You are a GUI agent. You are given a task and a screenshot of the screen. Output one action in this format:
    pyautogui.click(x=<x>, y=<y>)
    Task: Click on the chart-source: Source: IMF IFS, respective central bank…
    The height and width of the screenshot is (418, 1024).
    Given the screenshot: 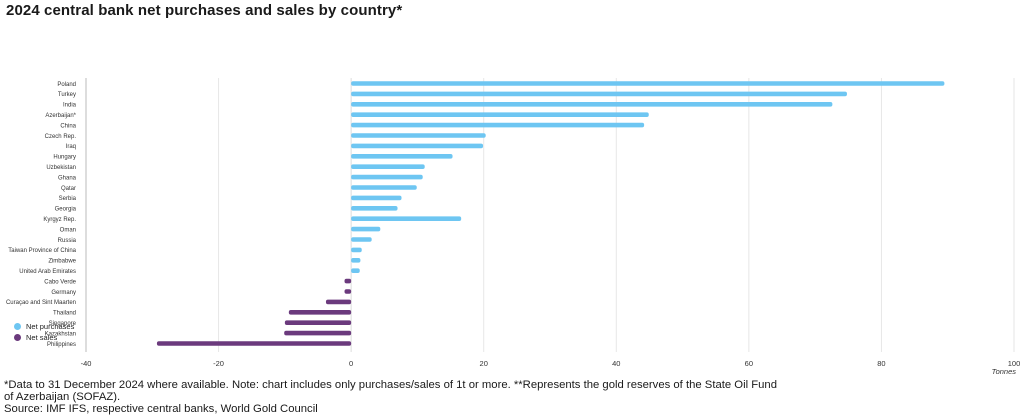 What is the action you would take?
    pyautogui.click(x=161, y=409)
    